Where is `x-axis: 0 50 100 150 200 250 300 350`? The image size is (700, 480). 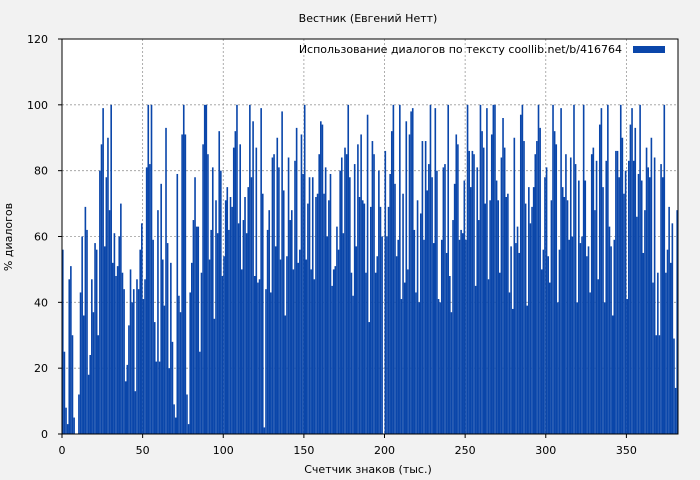 x-axis: 0 50 100 150 200 250 300 350 is located at coordinates (348, 445).